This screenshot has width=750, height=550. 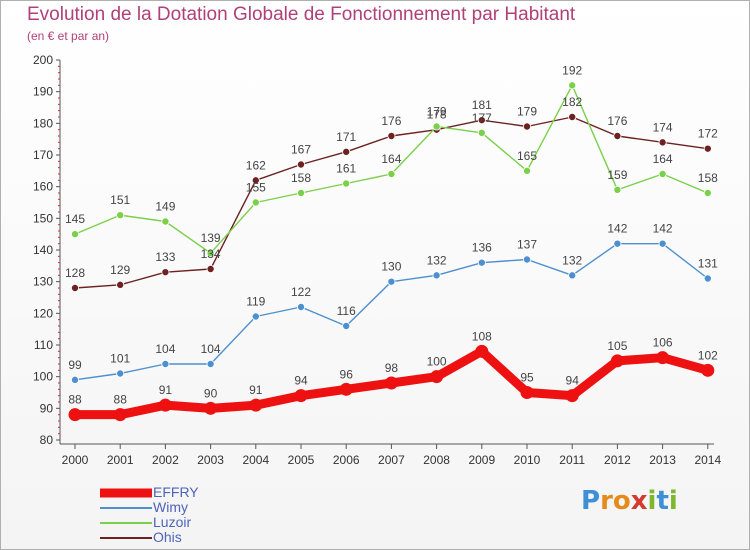 What do you see at coordinates (211, 238) in the screenshot?
I see `data-label-luzoir: 139` at bounding box center [211, 238].